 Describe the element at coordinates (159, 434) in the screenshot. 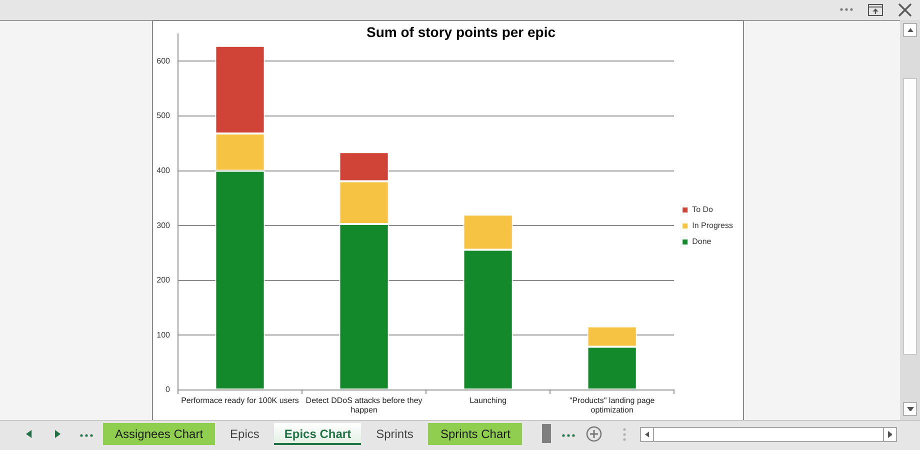

I see `tab: Assignees Chart` at that location.